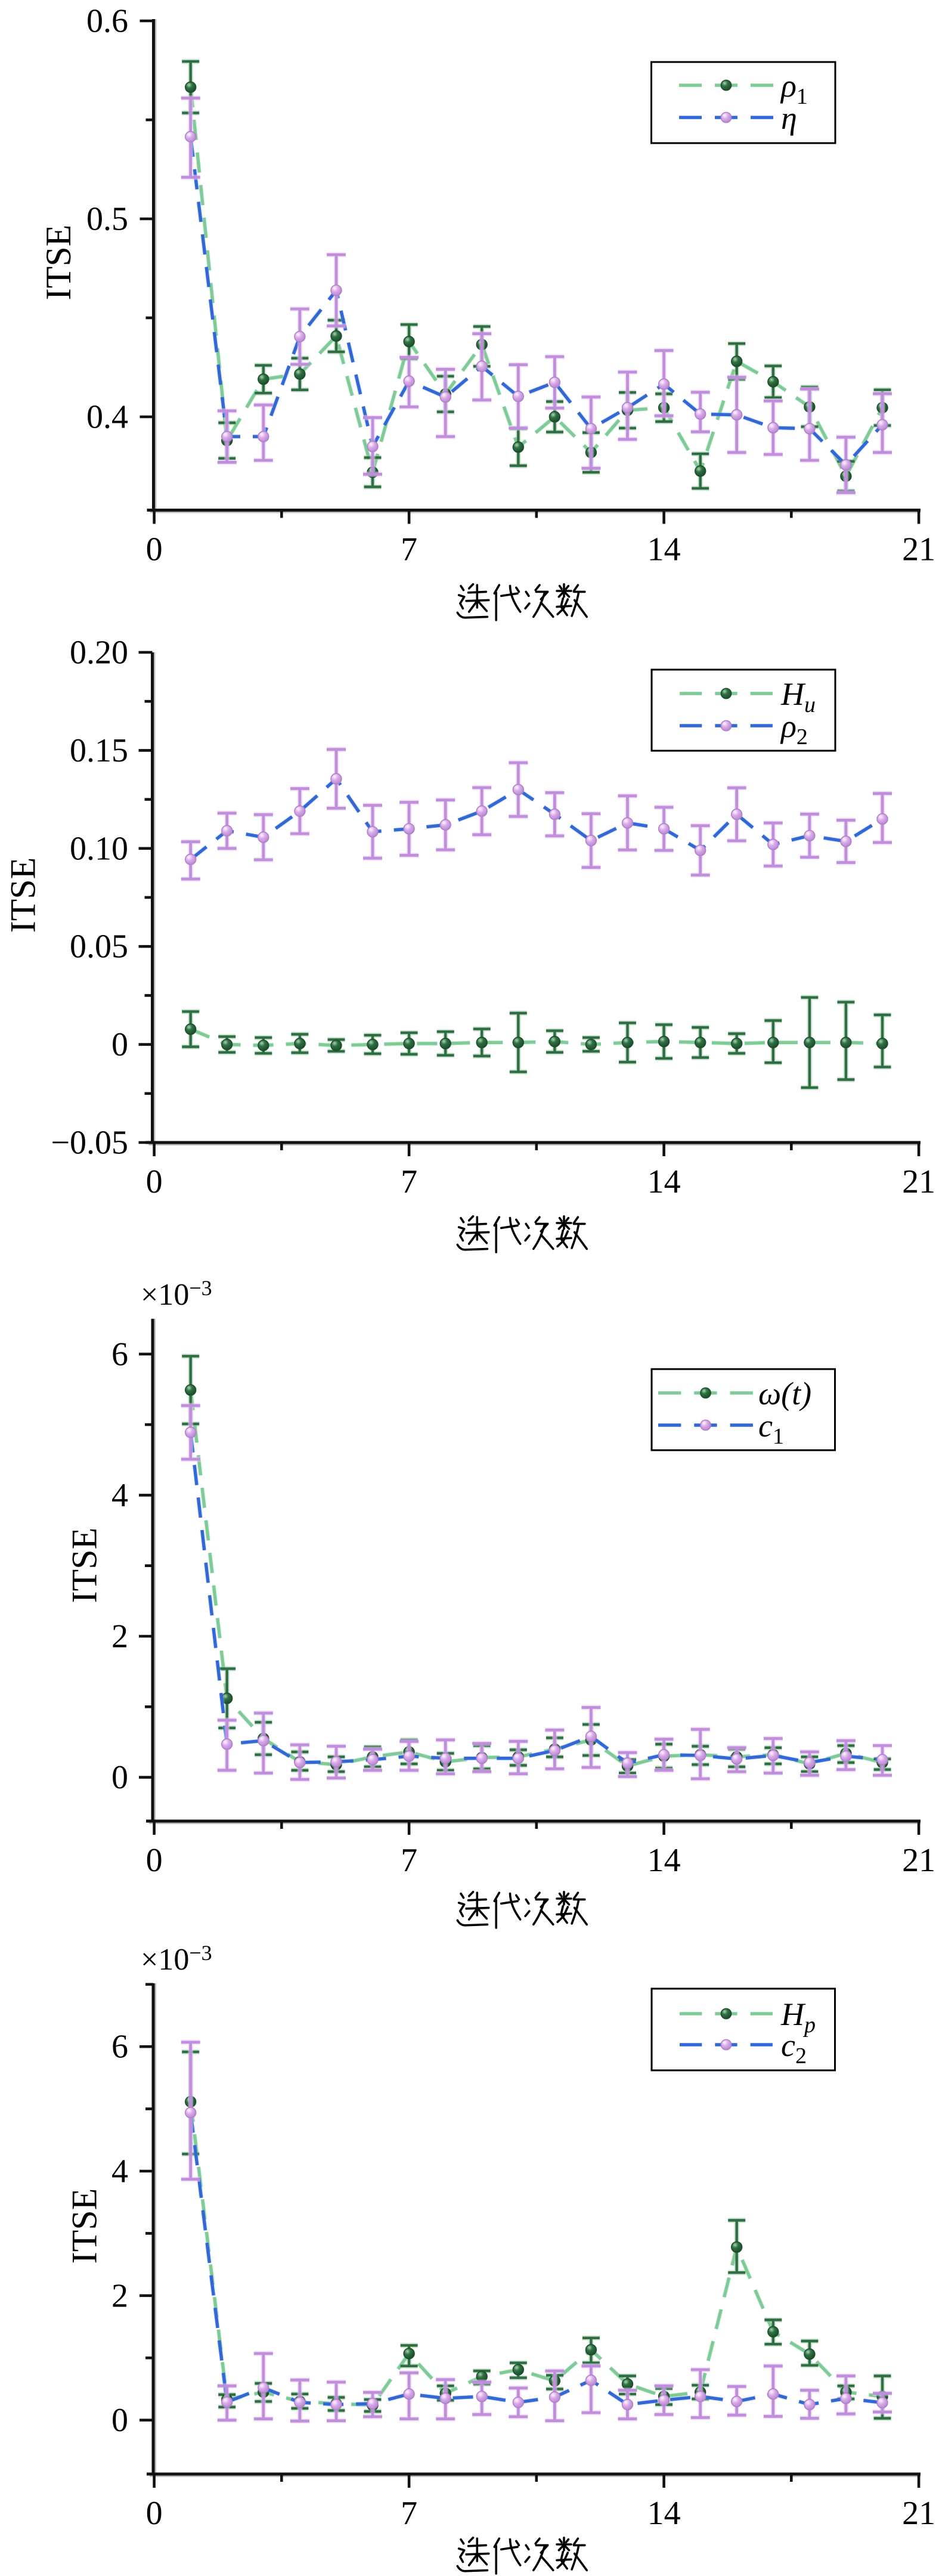 The width and height of the screenshot is (939, 2576). I want to click on svg-text: 0.5, so click(107, 219).